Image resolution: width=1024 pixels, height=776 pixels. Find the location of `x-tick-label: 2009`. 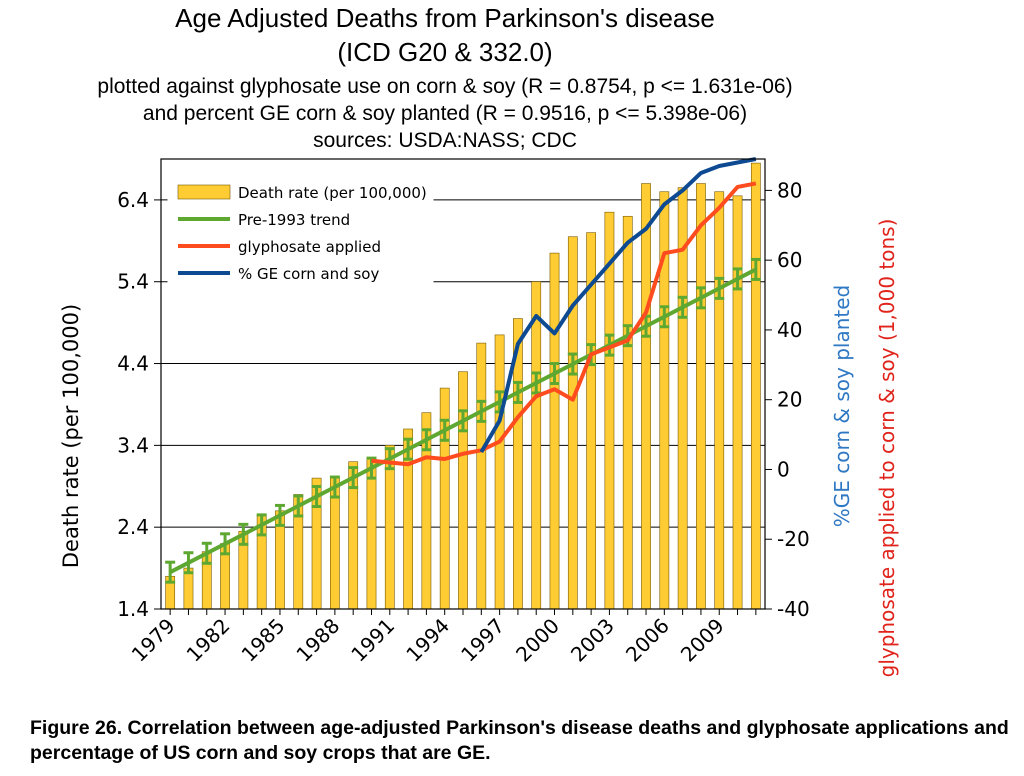

x-tick-label: 2009 is located at coordinates (702, 640).